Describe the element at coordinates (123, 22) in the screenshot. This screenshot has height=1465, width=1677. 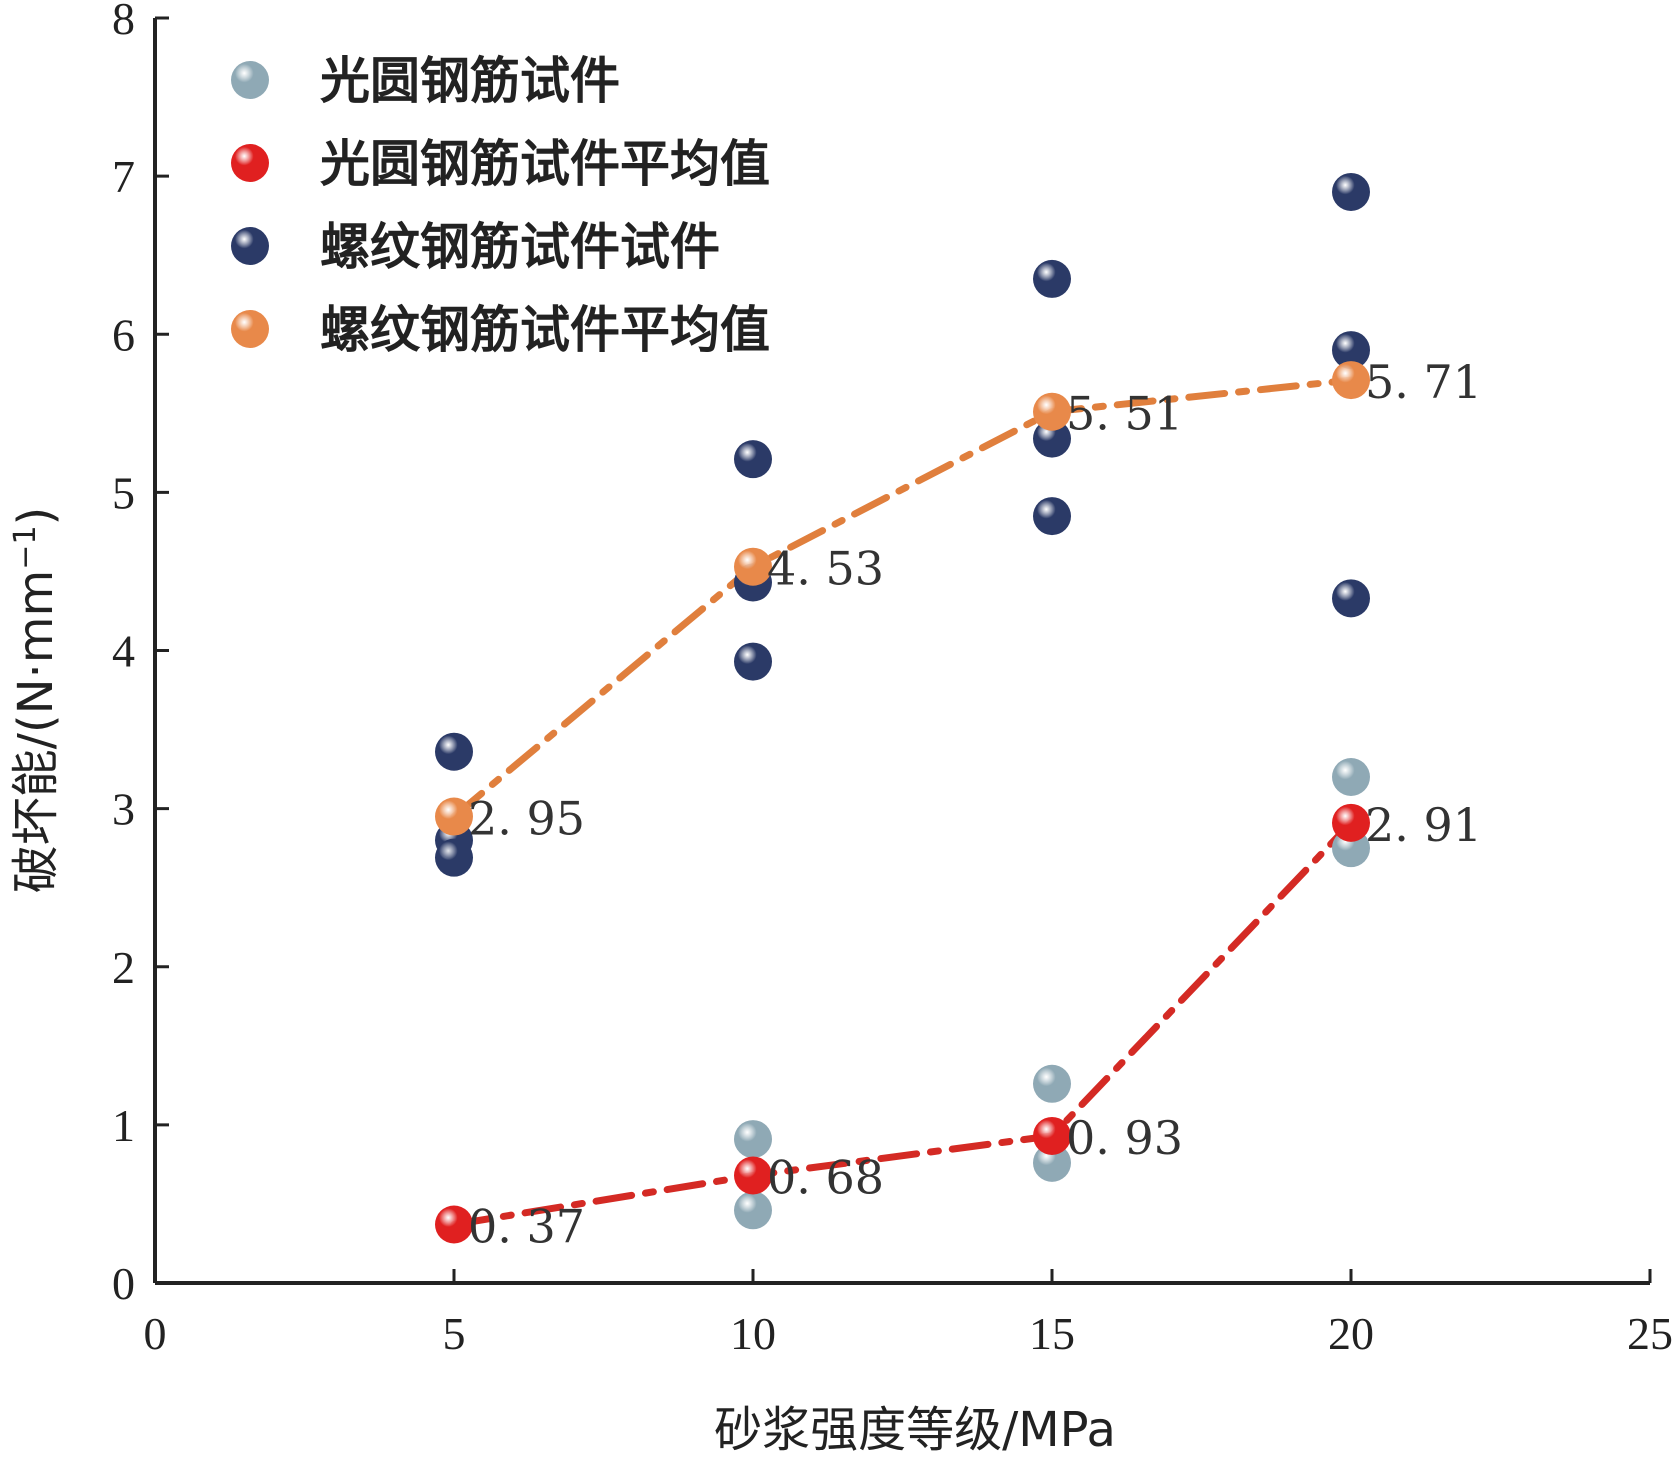
I see `y-tick-label-8: 8` at that location.